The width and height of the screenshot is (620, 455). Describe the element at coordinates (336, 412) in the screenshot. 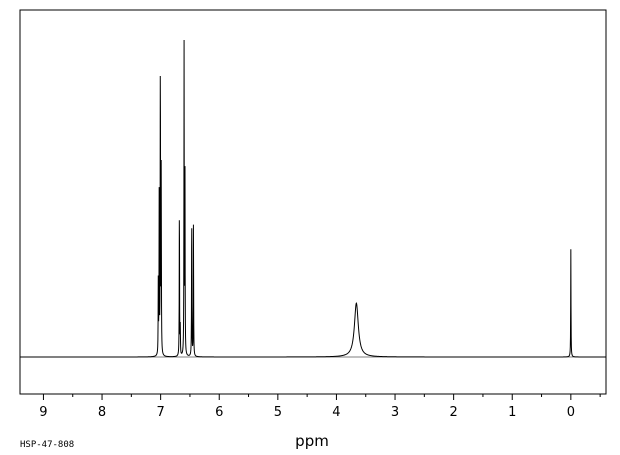

I see `x-tick-label: 4` at that location.